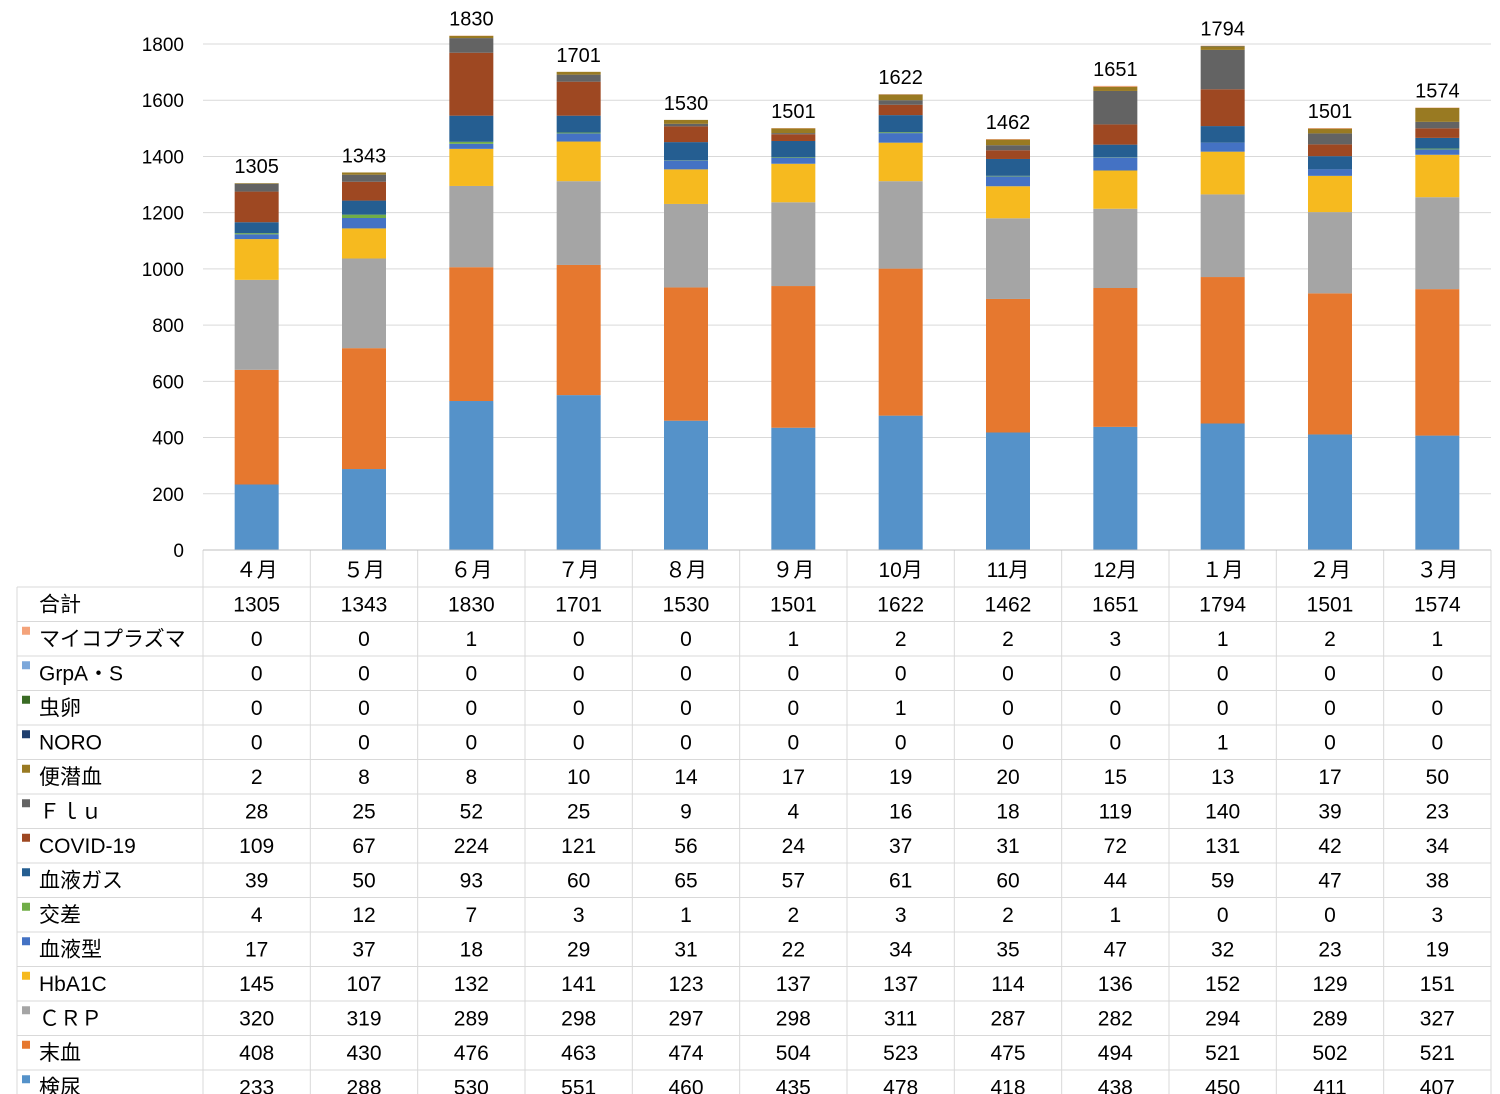 The width and height of the screenshot is (1500, 1094). Describe the element at coordinates (1007, 1053) in the screenshot. I see `table-cell: 475` at that location.